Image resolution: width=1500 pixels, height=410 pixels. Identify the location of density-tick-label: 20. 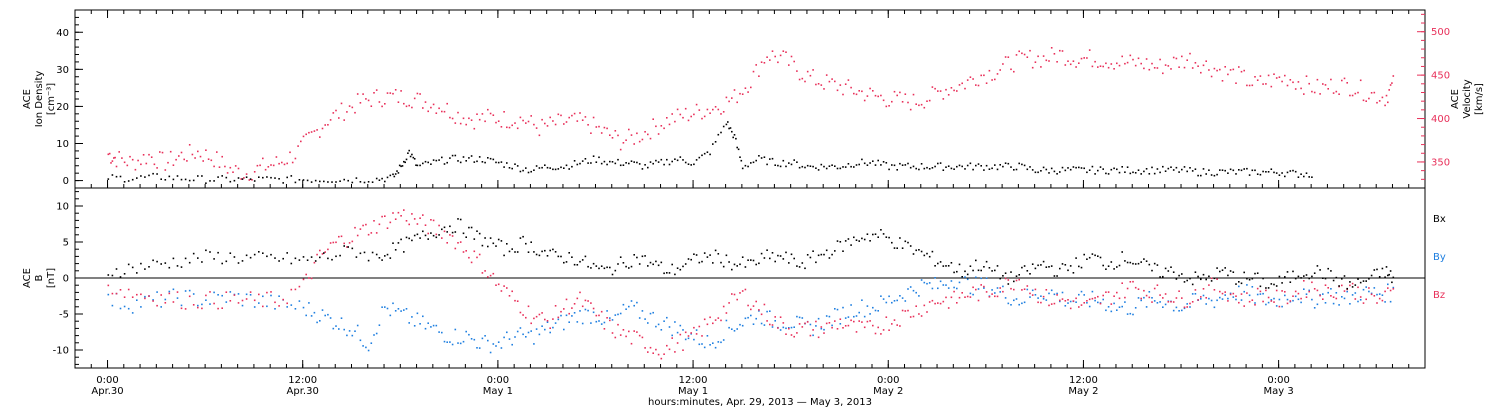
(62, 107).